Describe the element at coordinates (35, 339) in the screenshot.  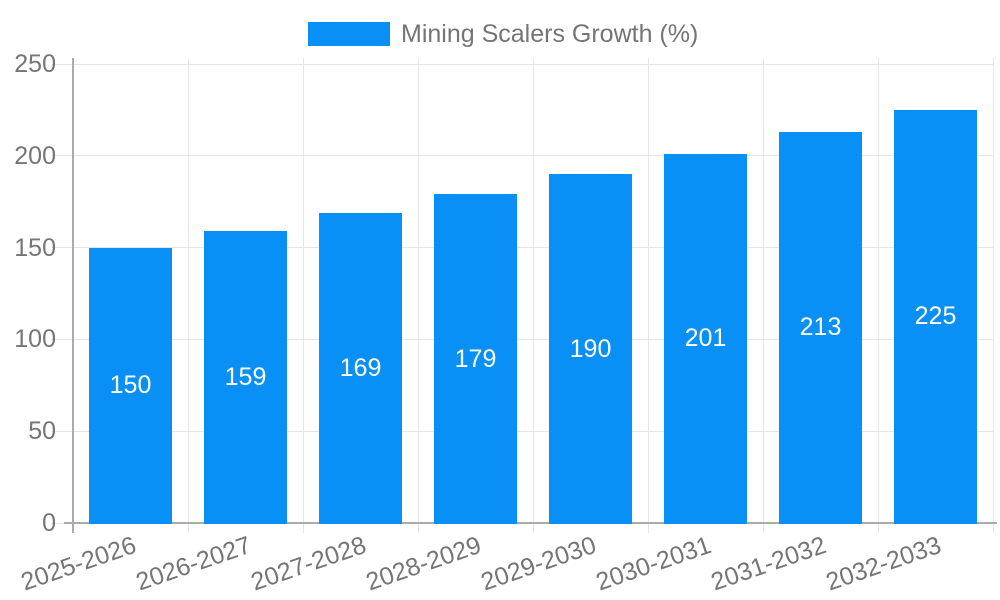
I see `y-tick-label: 100` at that location.